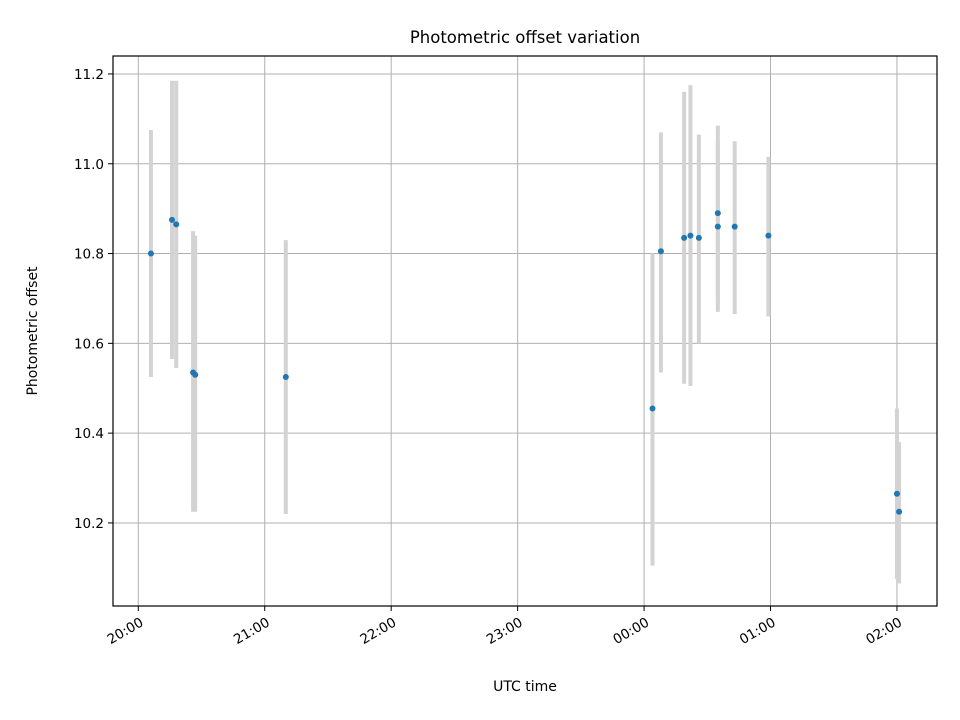 This screenshot has height=720, width=960. I want to click on y-axis-label: Photometric offset, so click(33, 331).